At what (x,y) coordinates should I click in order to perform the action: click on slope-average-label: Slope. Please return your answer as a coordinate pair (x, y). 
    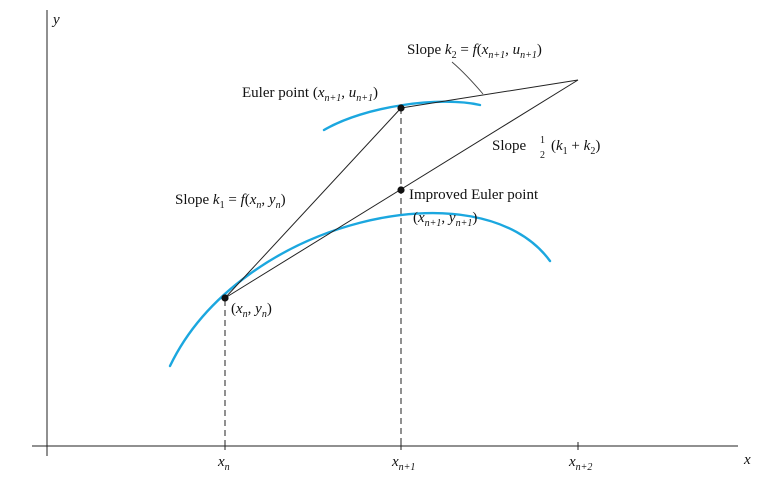
    Looking at the image, I should click on (509, 146).